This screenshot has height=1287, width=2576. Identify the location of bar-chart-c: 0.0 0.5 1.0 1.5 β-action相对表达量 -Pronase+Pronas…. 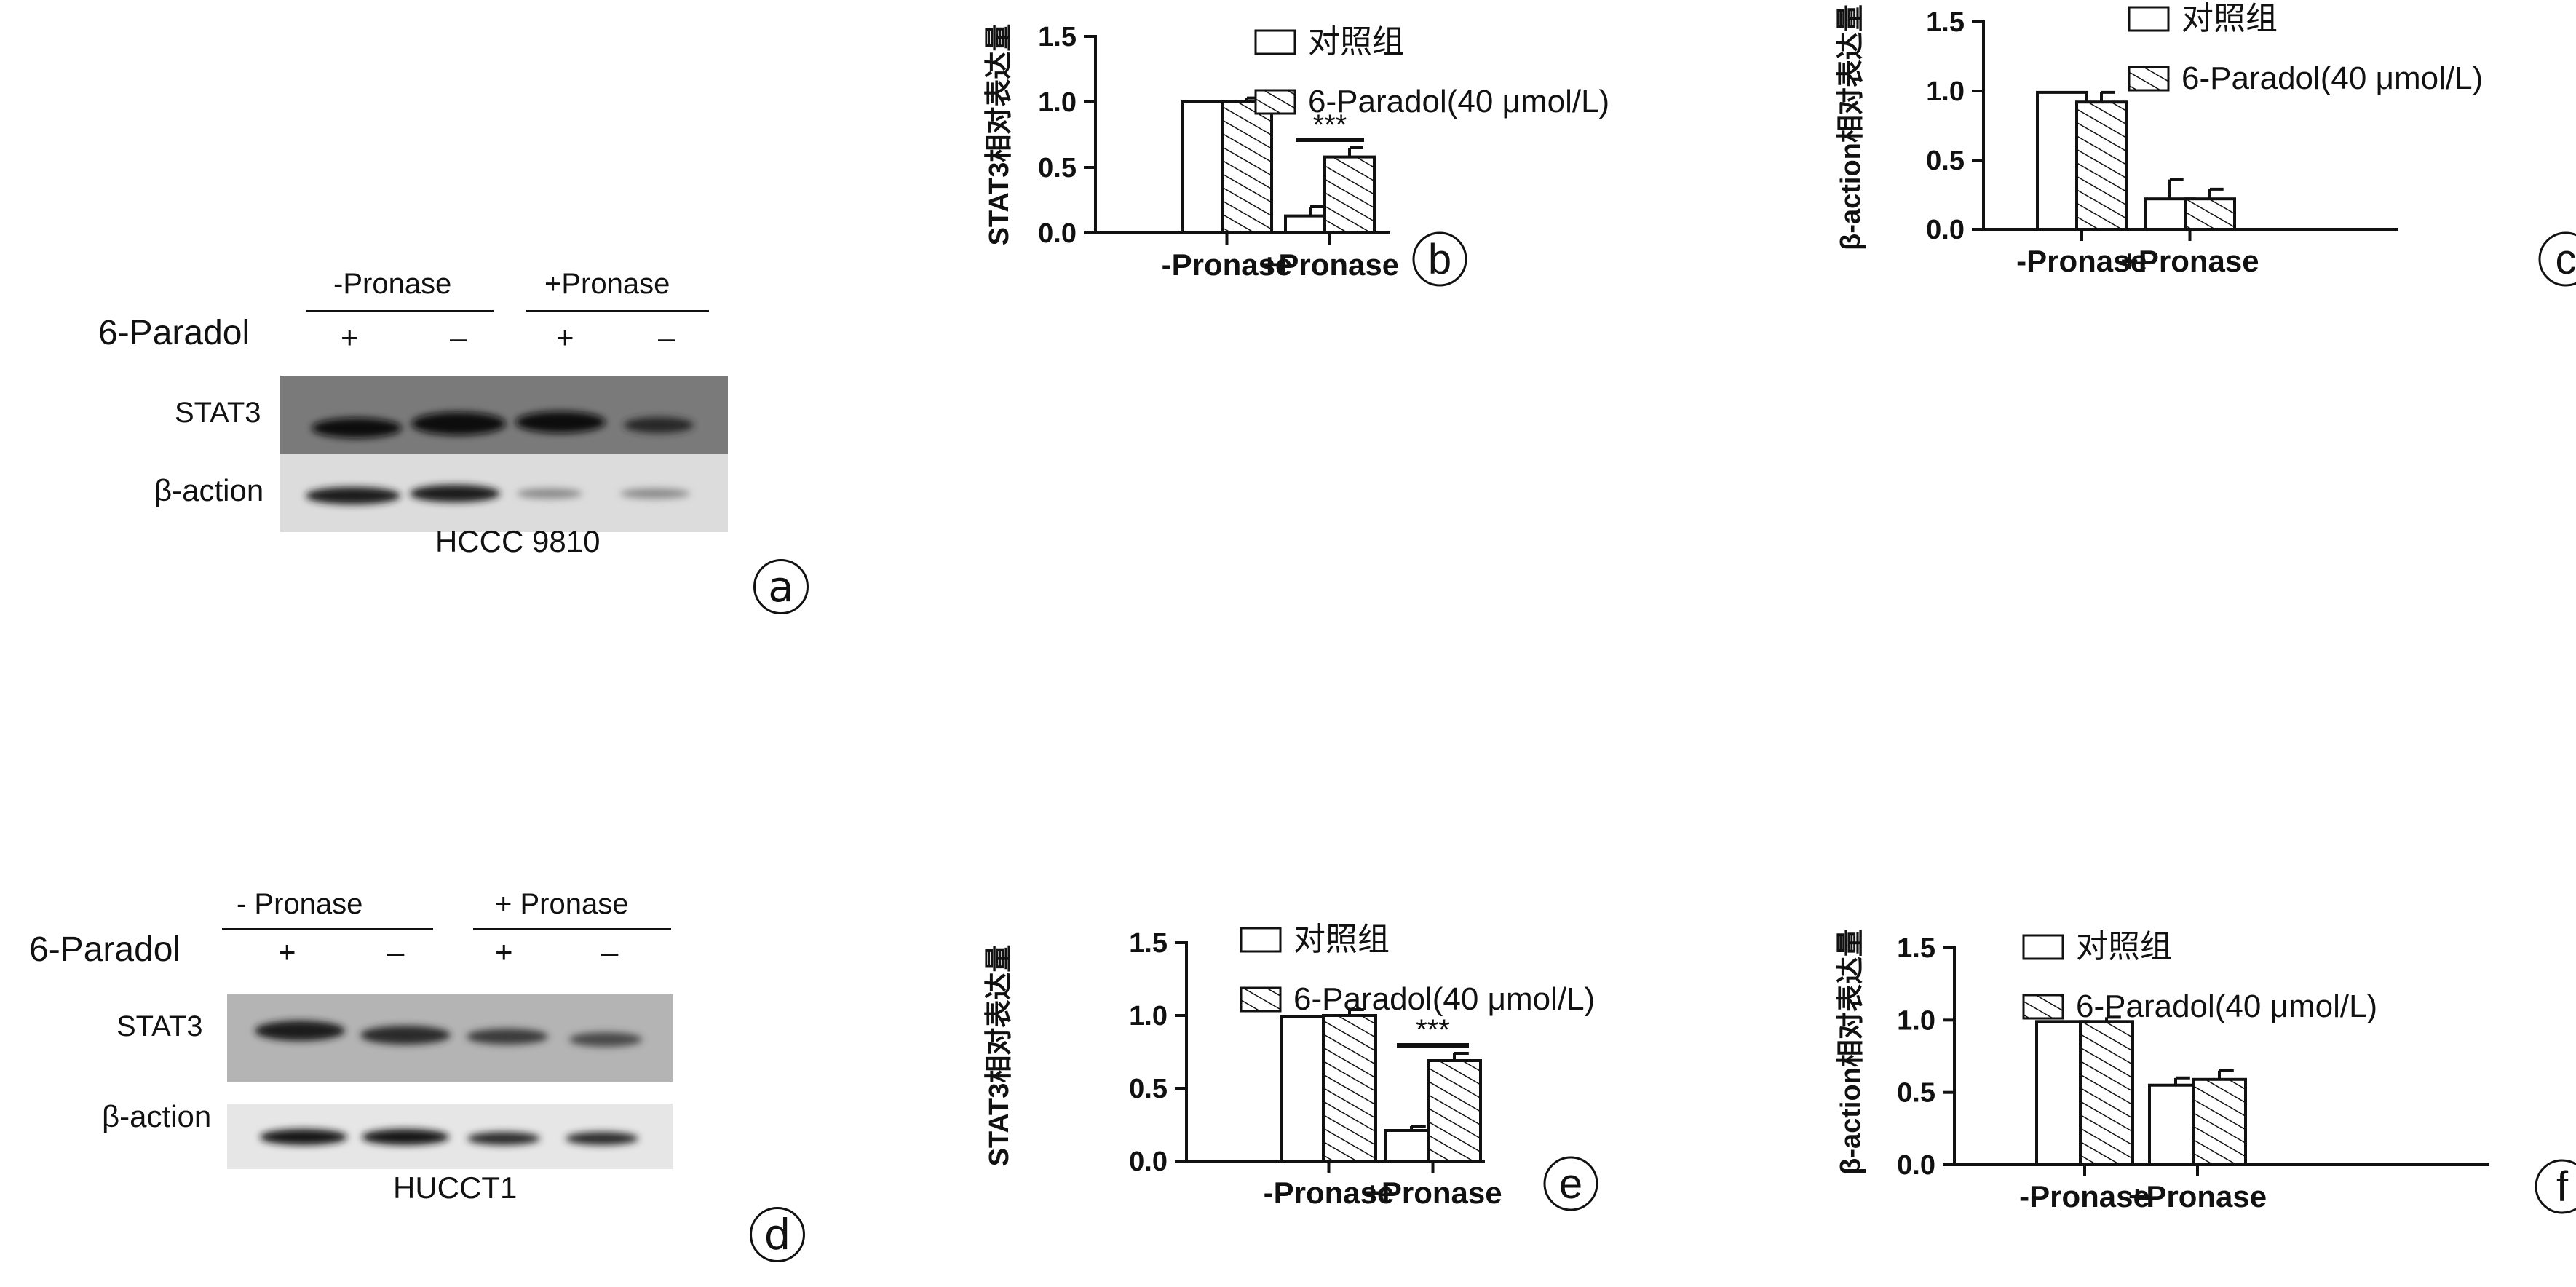
(2206, 144).